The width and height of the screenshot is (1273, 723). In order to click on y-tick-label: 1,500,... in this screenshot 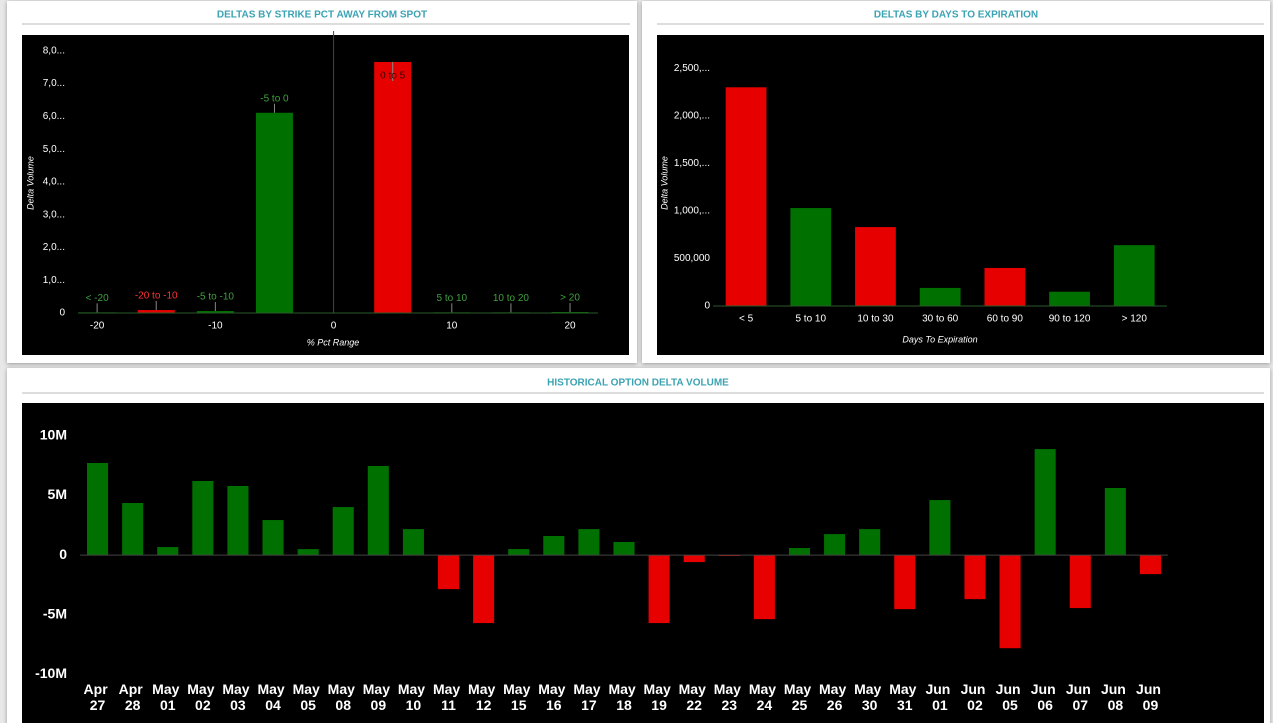, I will do `click(692, 163)`.